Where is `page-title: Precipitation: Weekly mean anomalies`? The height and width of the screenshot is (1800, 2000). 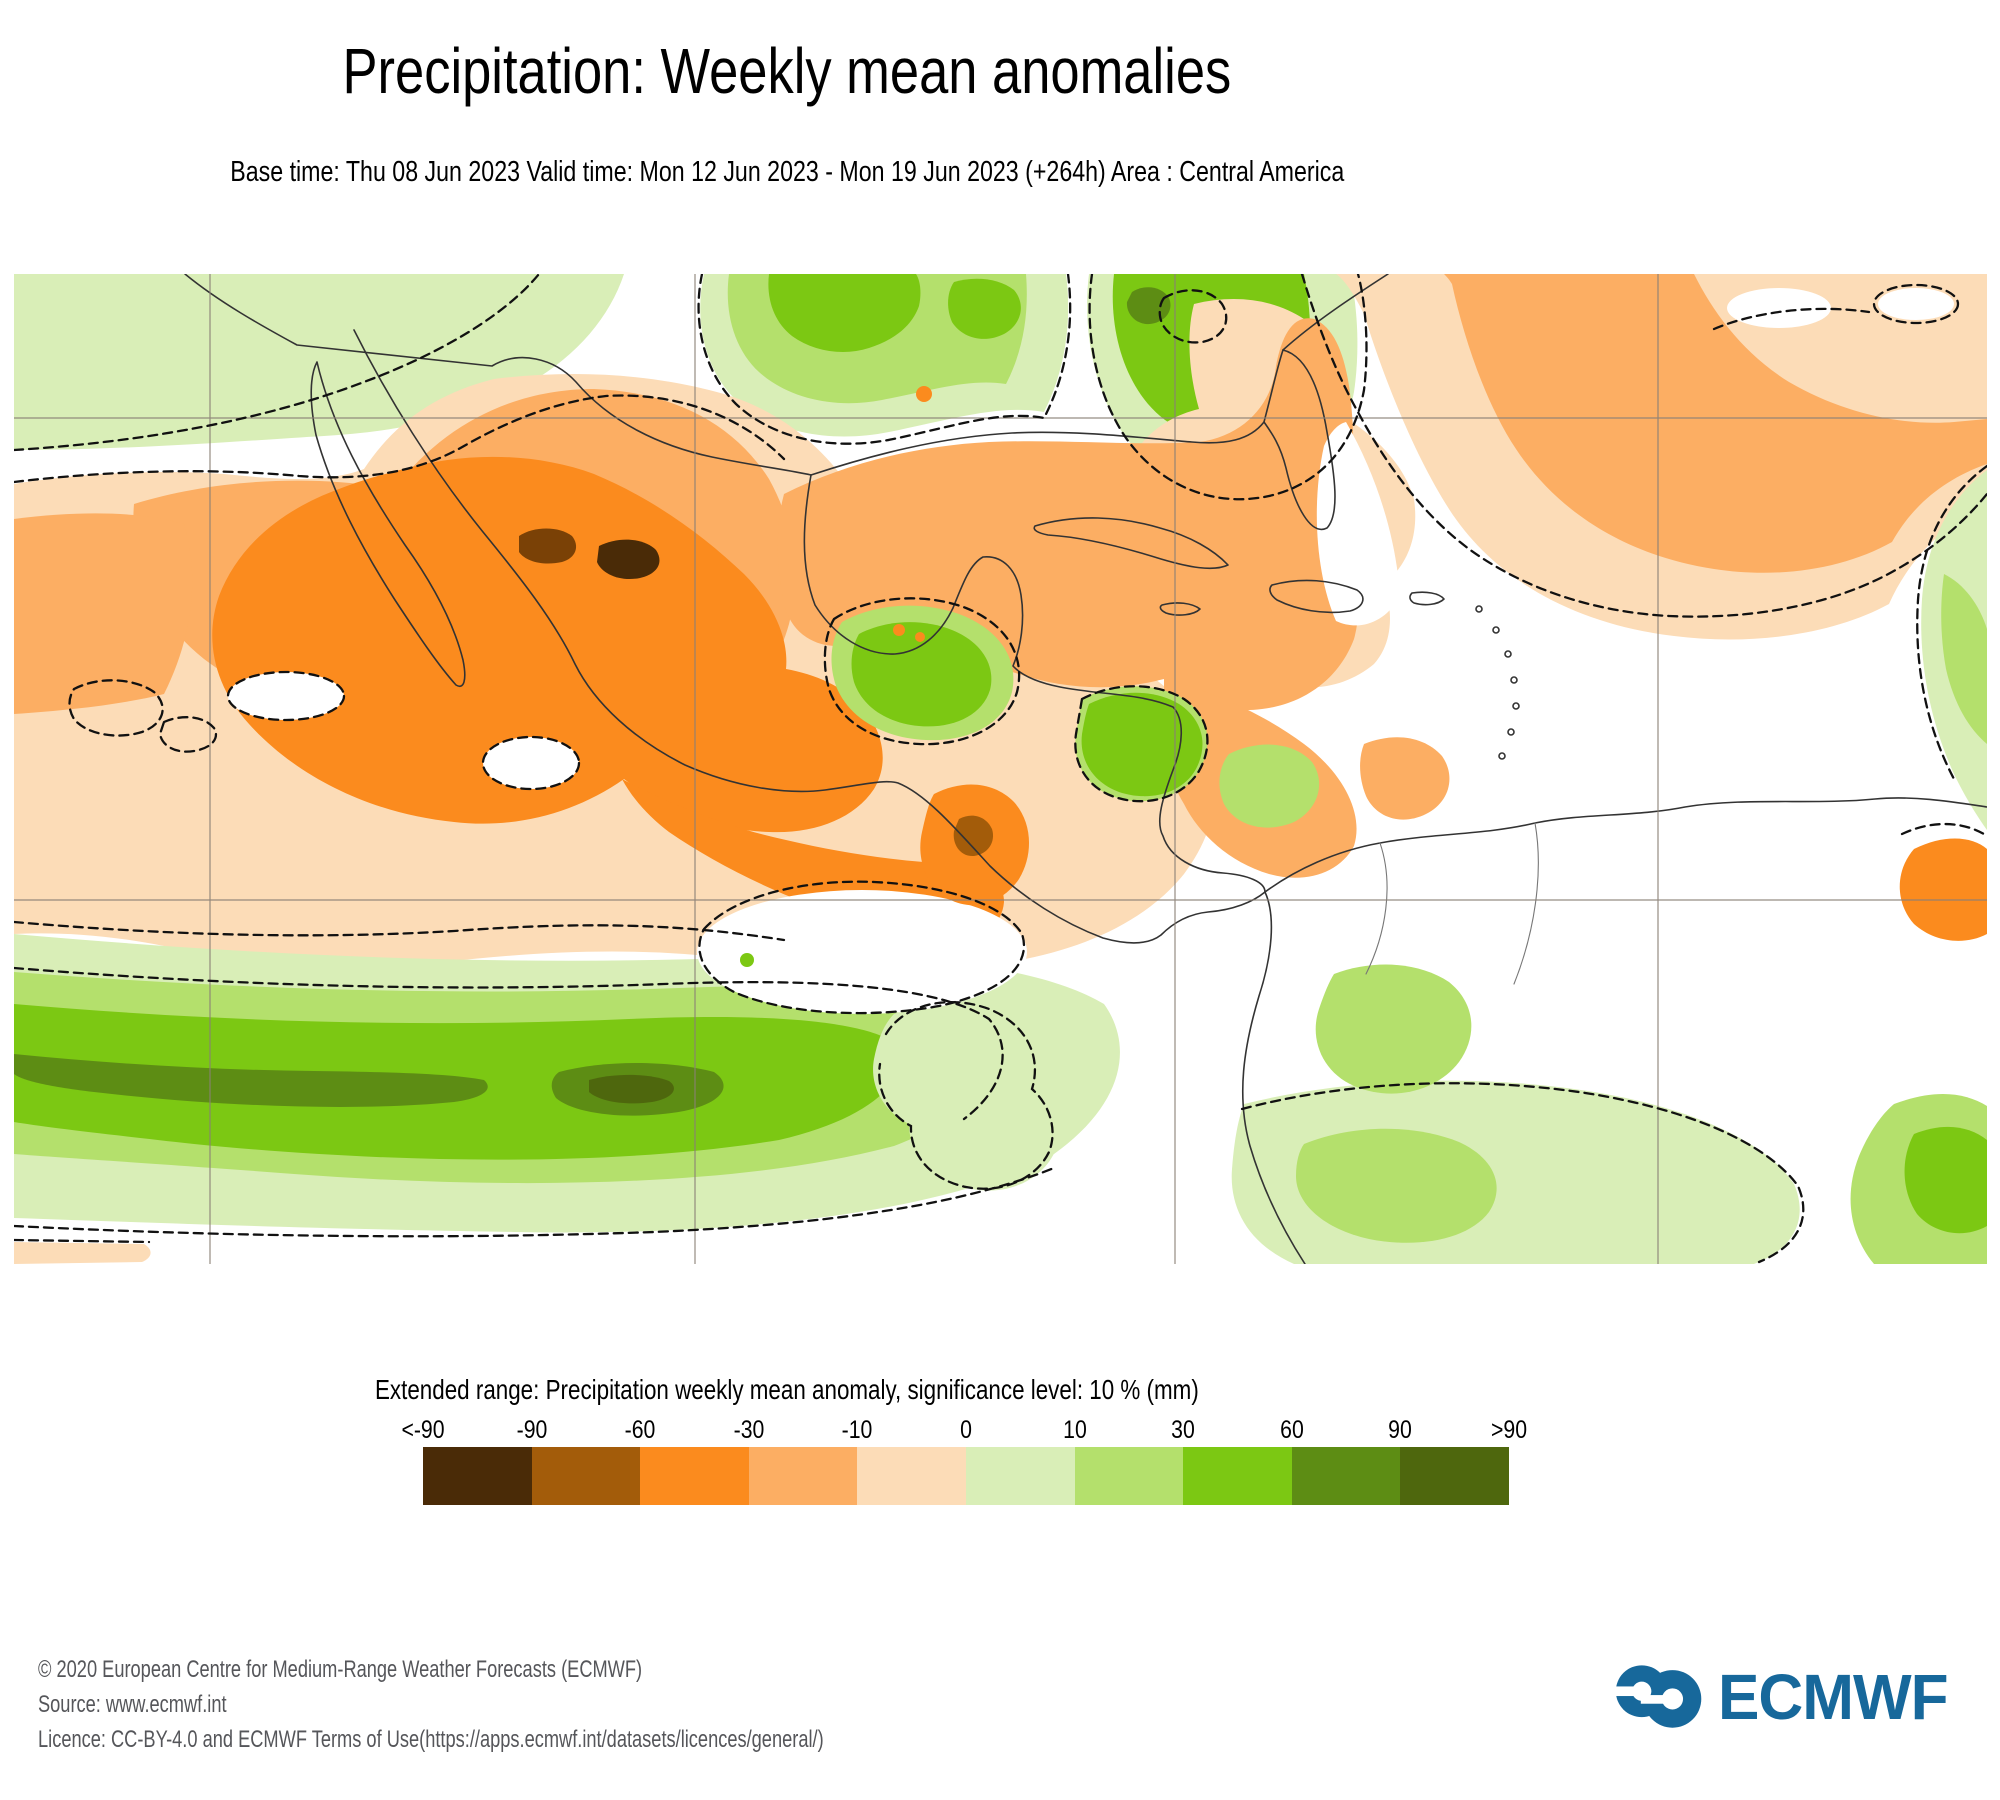
page-title: Precipitation: Weekly mean anomalies is located at coordinates (787, 71).